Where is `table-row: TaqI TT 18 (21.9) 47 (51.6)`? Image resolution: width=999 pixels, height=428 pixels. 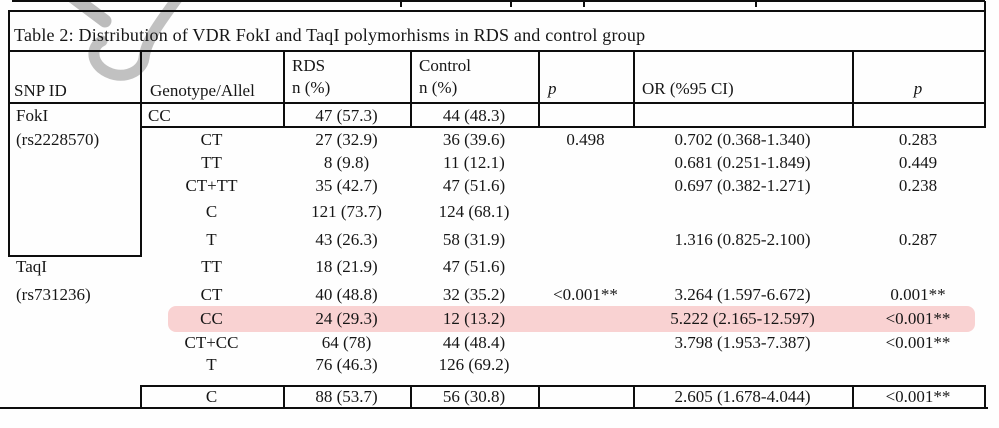 table-row: TaqI TT 18 (21.9) 47 (51.6) is located at coordinates (499, 267).